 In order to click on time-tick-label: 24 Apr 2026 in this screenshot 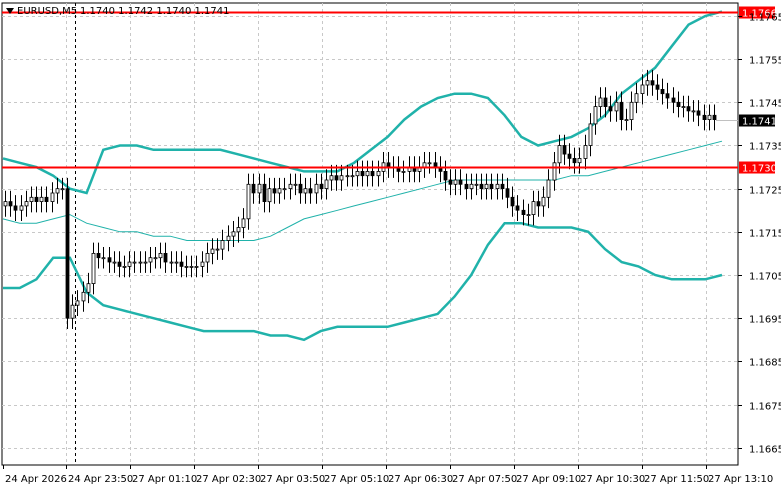, I will do `click(36, 479)`.